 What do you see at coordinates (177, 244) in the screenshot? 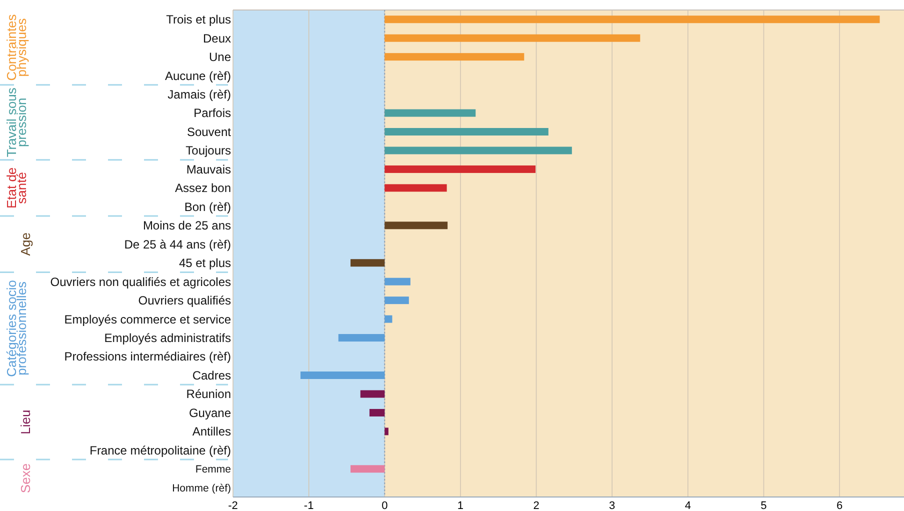
I see `y-tick-label: De 25 à 44 ans (rèf)` at bounding box center [177, 244].